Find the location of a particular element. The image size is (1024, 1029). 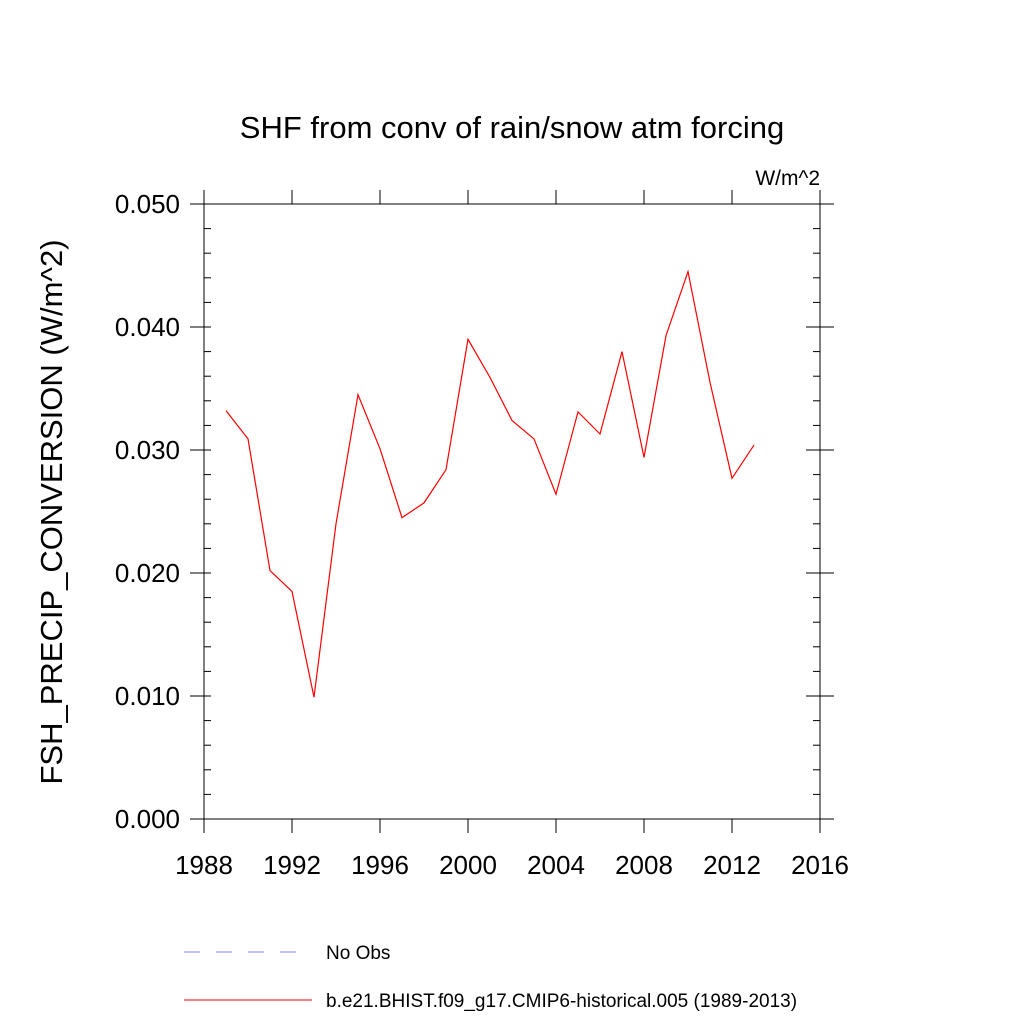

x-tick-label: 2016 is located at coordinates (820, 865).